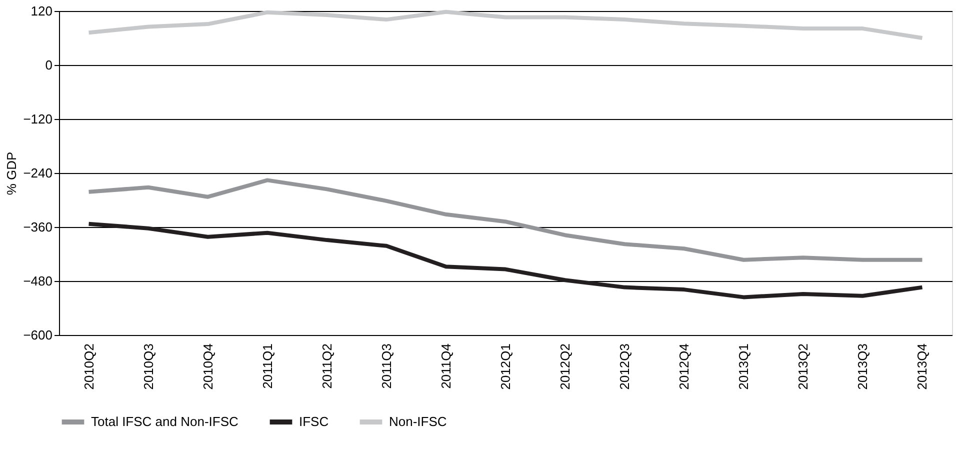 The height and width of the screenshot is (455, 967). Describe the element at coordinates (326, 366) in the screenshot. I see `x-tick-label: 2011Q2` at that location.